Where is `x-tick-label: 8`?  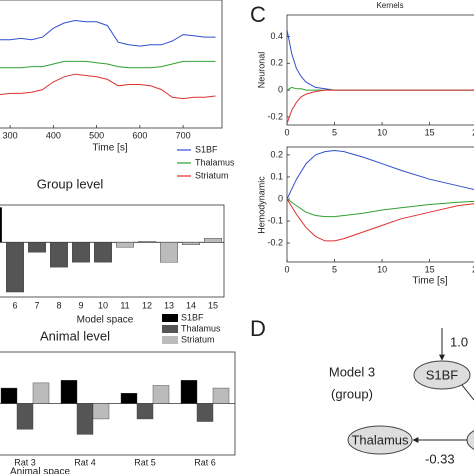
x-tick-label: 8 is located at coordinates (58, 305).